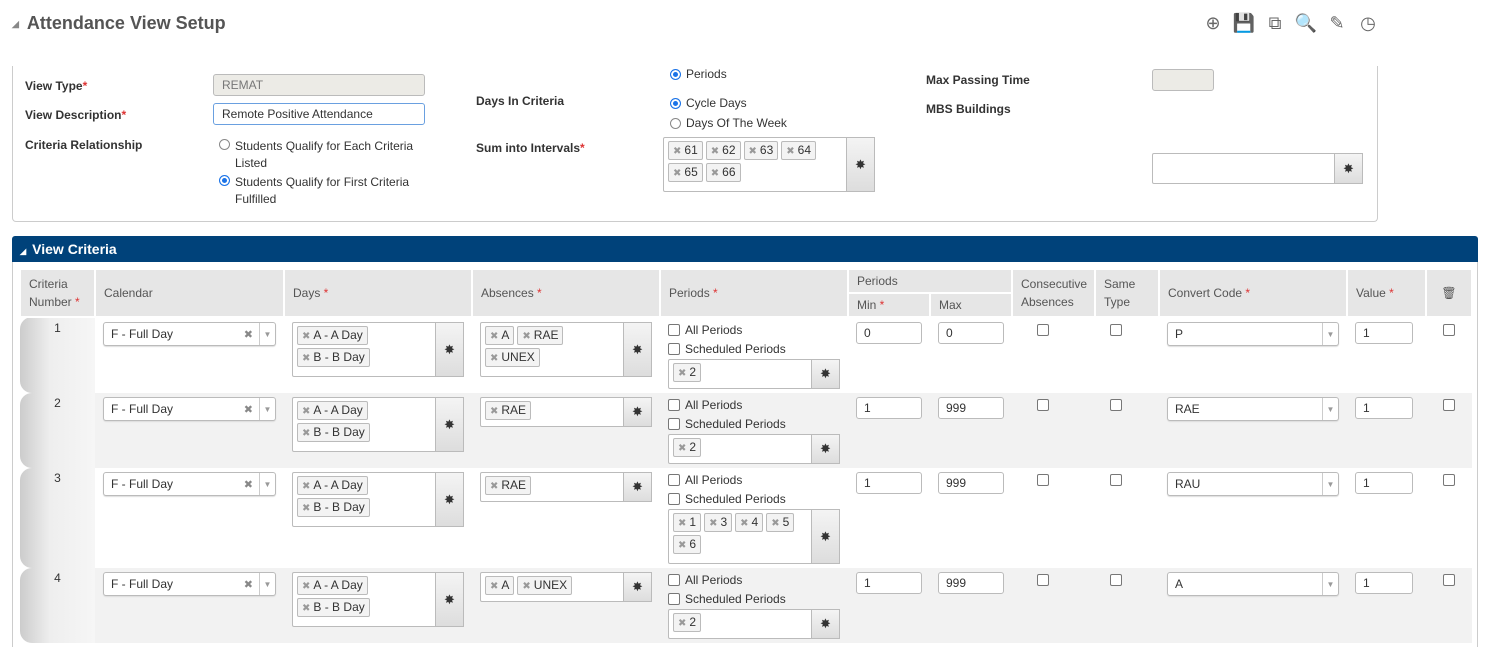  Describe the element at coordinates (754, 536) in the screenshot. I see `periods-field: ✖ 1 ✖ 3 ✖ 4 ✖ 5 ✖ 6 ✸` at that location.